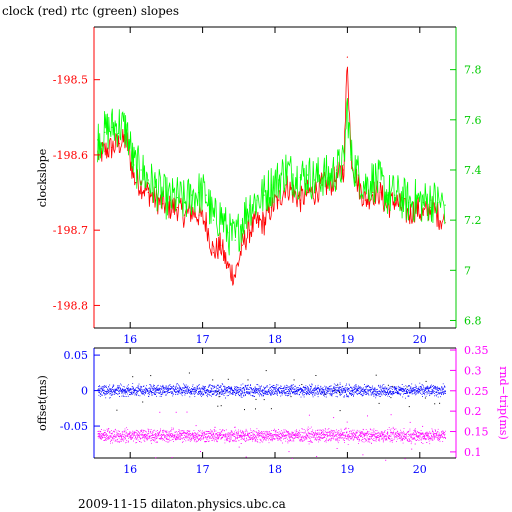 This screenshot has height=512, width=512. Describe the element at coordinates (70, 155) in the screenshot. I see `top-y-tick-label: -198.6` at that location.